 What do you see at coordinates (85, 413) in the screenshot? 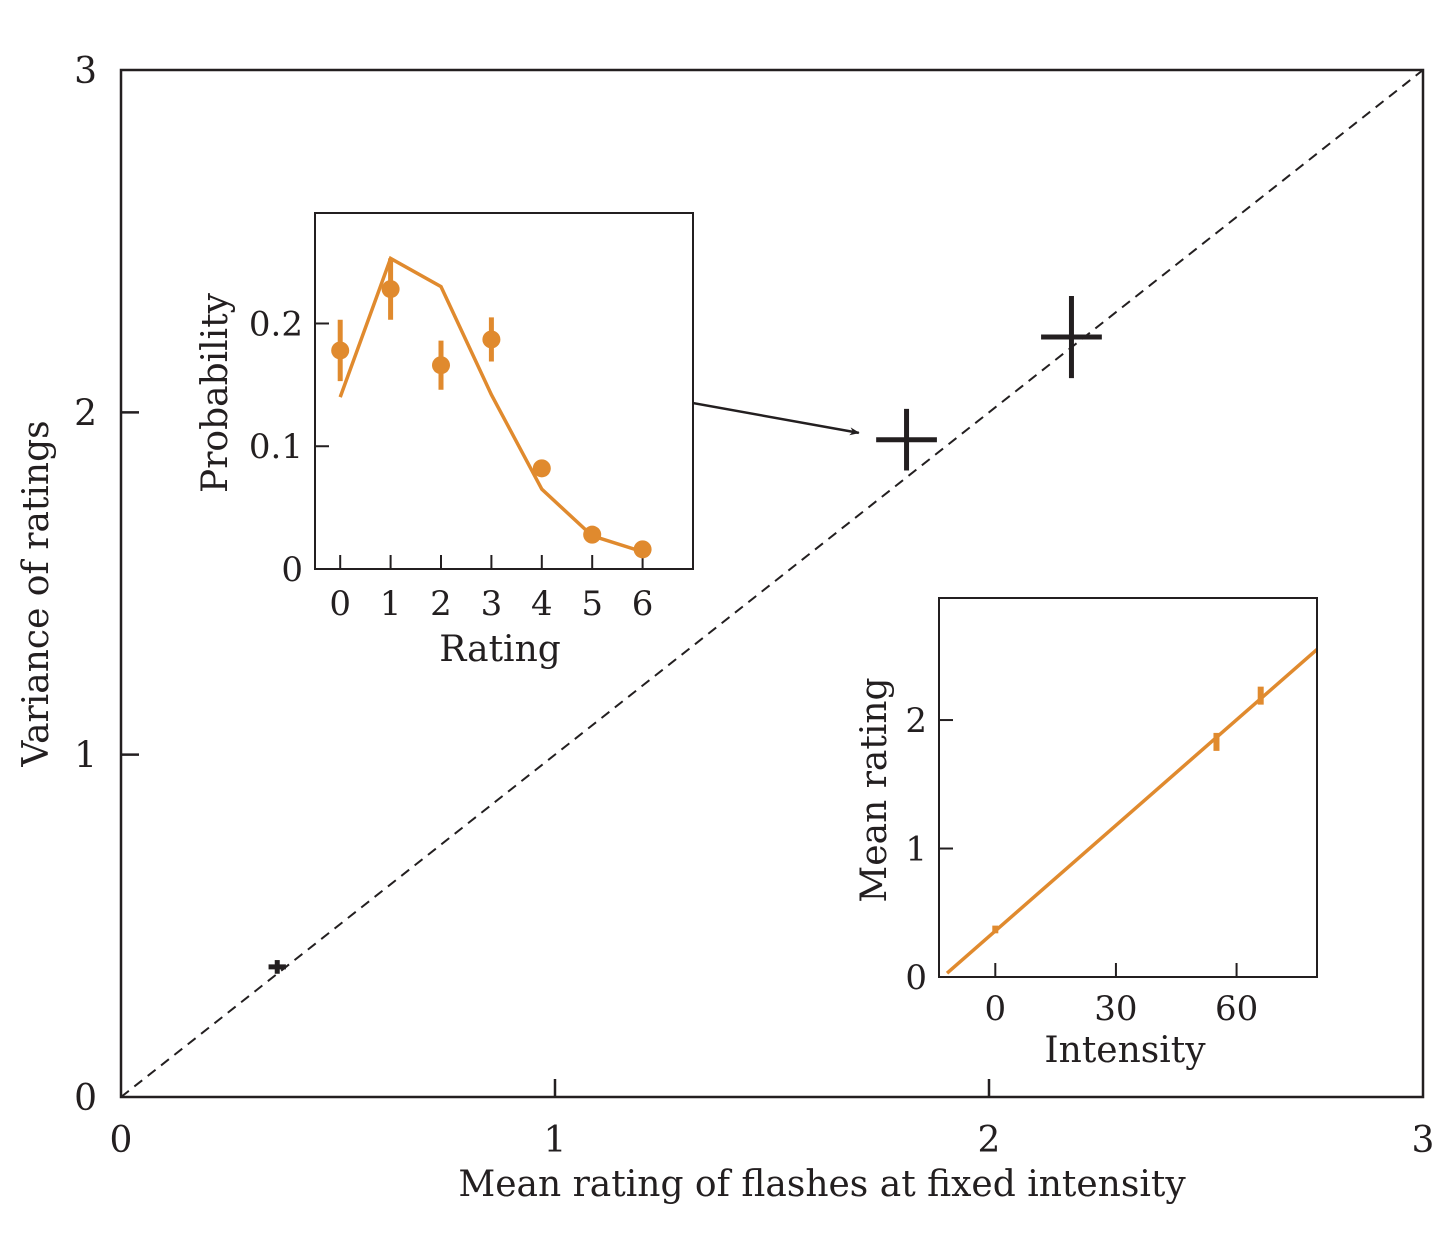
I see `main-y-tick-label: 2` at bounding box center [85, 413].